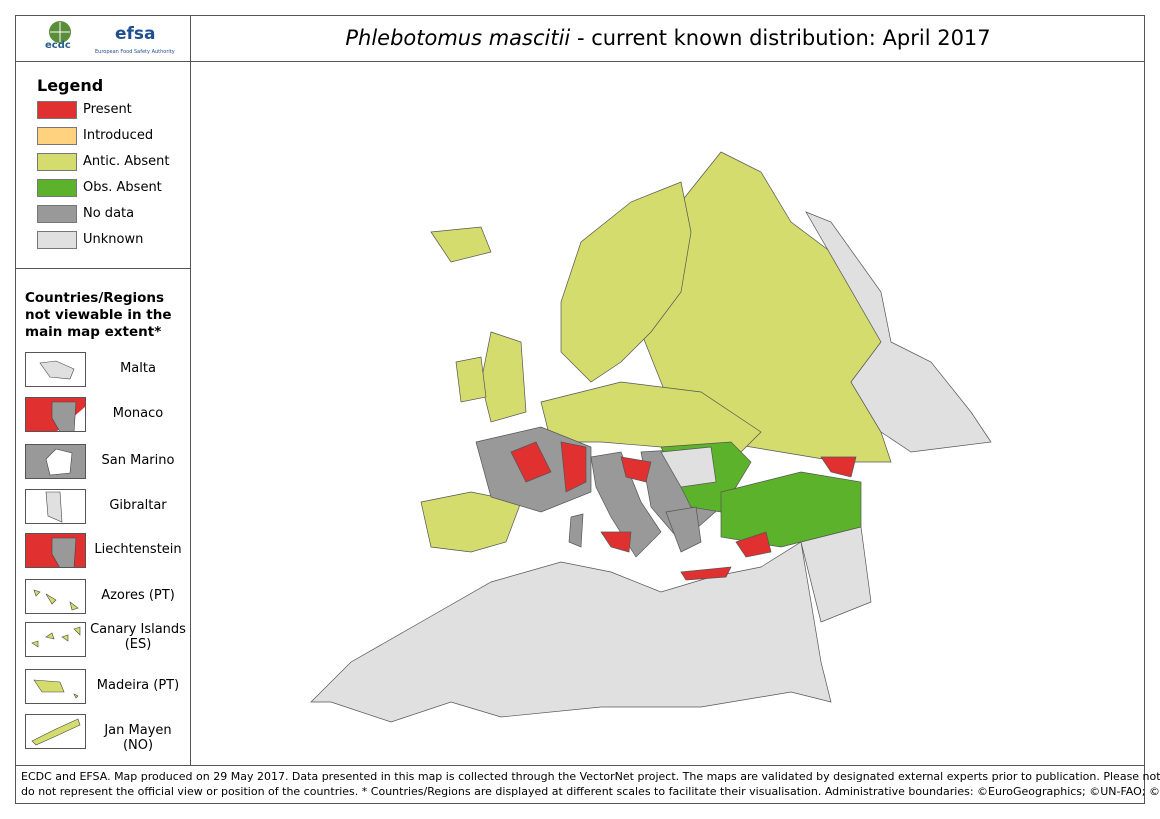 This screenshot has height=819, width=1160. What do you see at coordinates (109, 213) in the screenshot?
I see `legend-label: No data` at bounding box center [109, 213].